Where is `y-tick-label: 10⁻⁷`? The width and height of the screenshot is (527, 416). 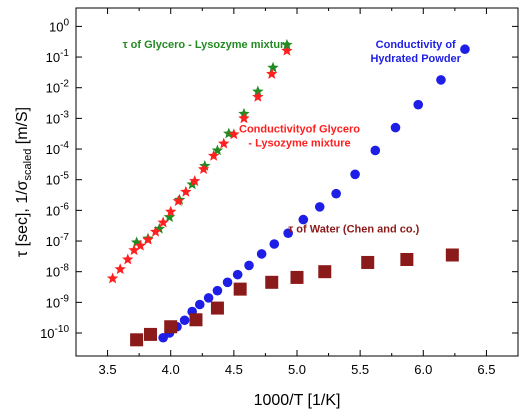
y-tick-label: 10⁻⁷ is located at coordinates (58, 240).